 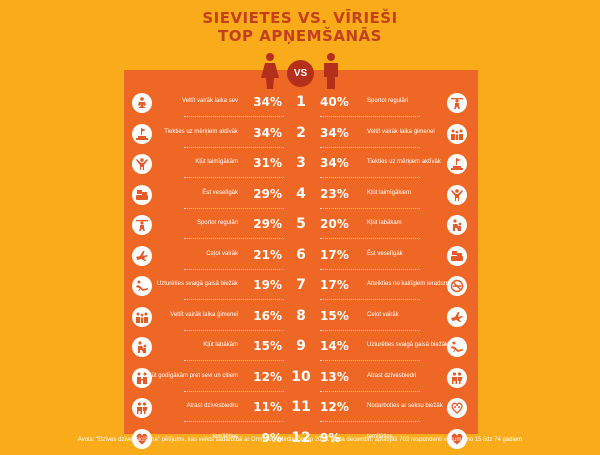 What do you see at coordinates (334, 407) in the screenshot?
I see `men-percentage: 12%` at bounding box center [334, 407].